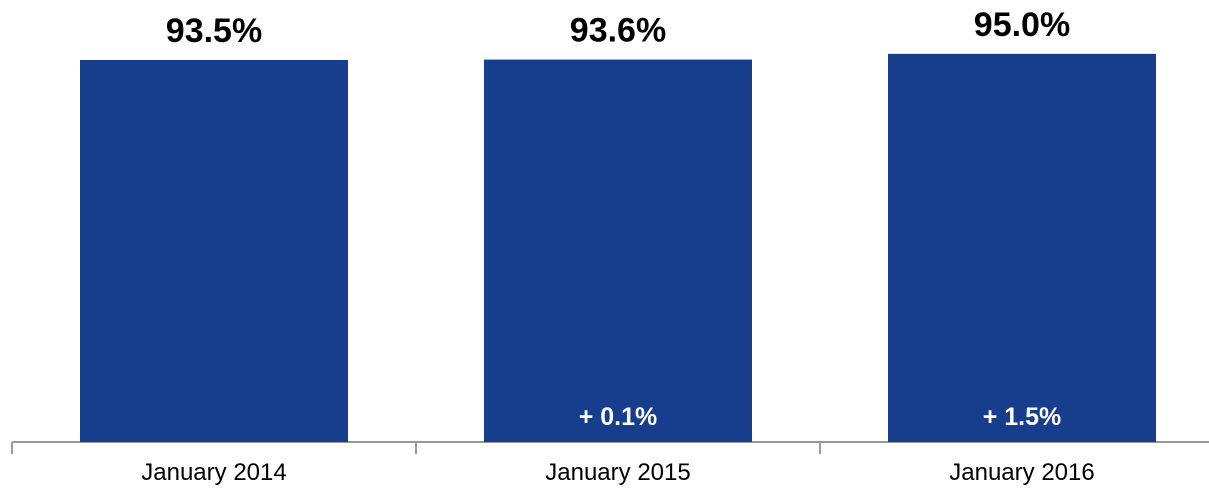 Image resolution: width=1209 pixels, height=490 pixels. Describe the element at coordinates (1021, 472) in the screenshot. I see `x-tick-label: January 2016` at that location.